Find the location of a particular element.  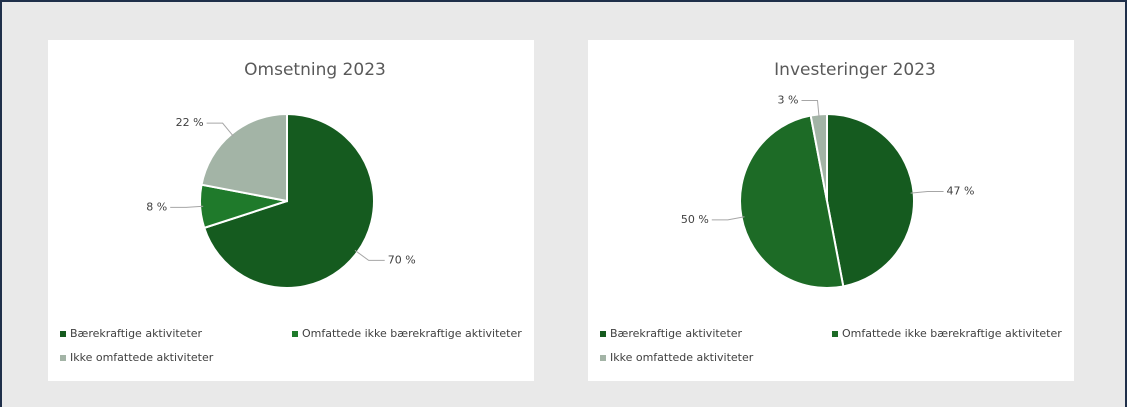

chart-title: Investeringer 2023 is located at coordinates (855, 70).